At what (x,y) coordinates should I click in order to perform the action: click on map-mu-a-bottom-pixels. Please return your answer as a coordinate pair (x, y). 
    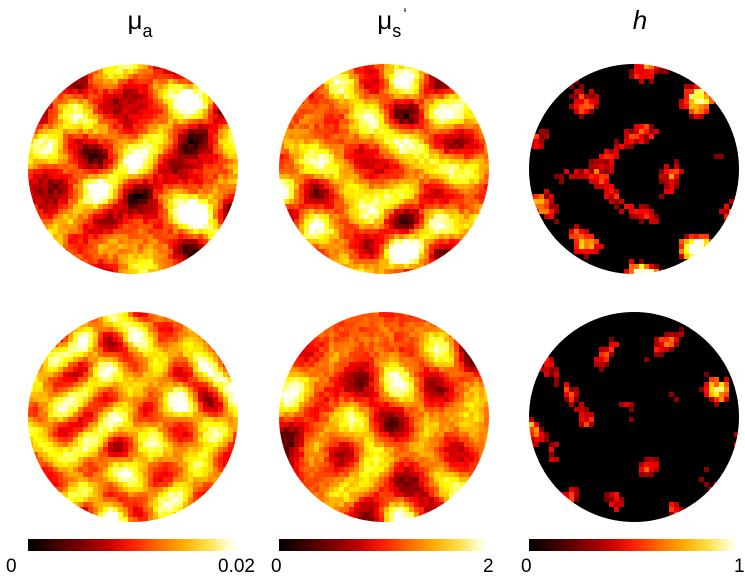
    Looking at the image, I should click on (133, 417).